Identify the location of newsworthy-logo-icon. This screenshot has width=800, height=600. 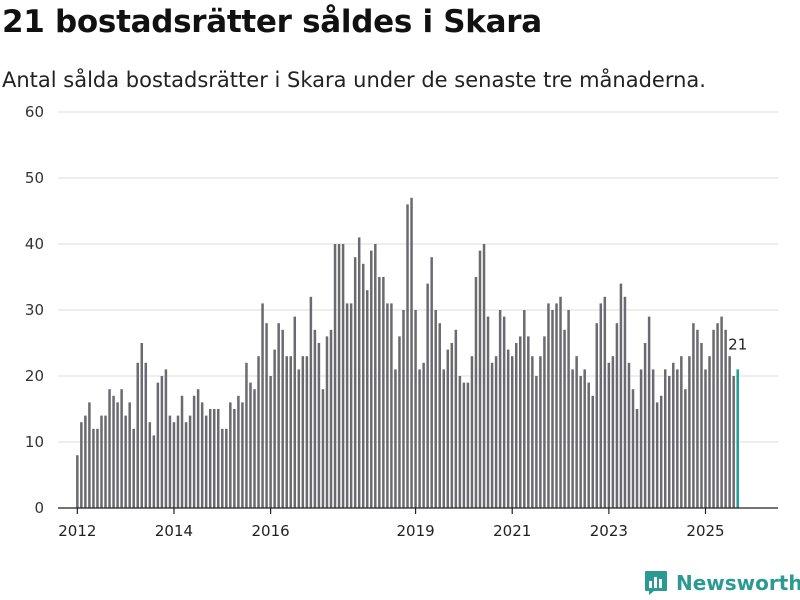
(656, 583).